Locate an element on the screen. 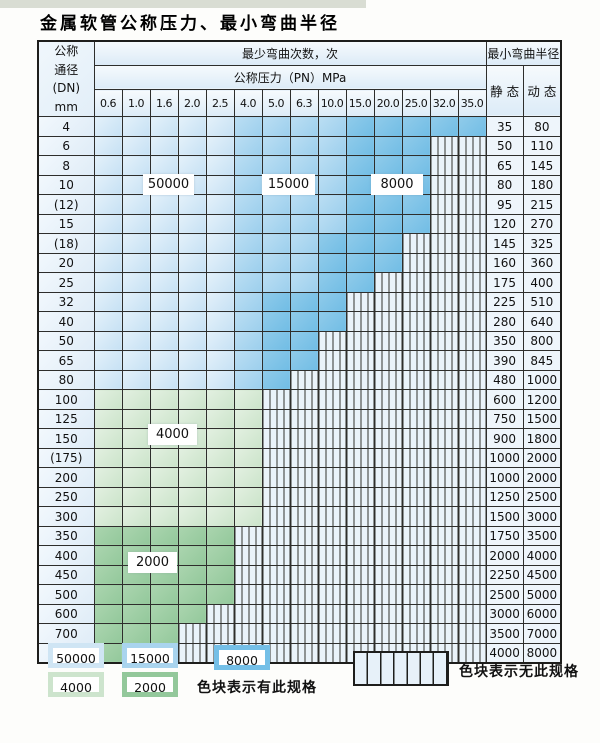  table-row: (18) 145 325 is located at coordinates (299, 243).